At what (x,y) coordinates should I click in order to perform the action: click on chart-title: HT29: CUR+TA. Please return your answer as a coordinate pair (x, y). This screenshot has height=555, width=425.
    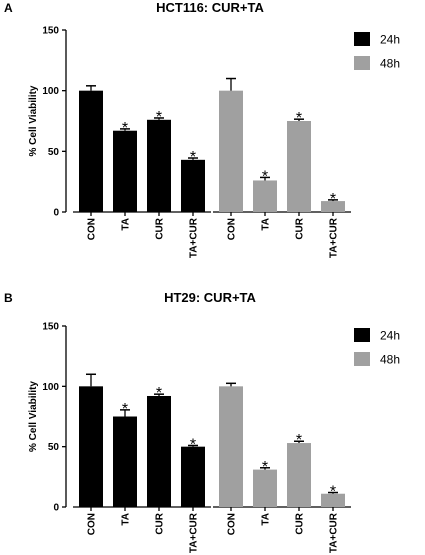
    Looking at the image, I should click on (210, 297).